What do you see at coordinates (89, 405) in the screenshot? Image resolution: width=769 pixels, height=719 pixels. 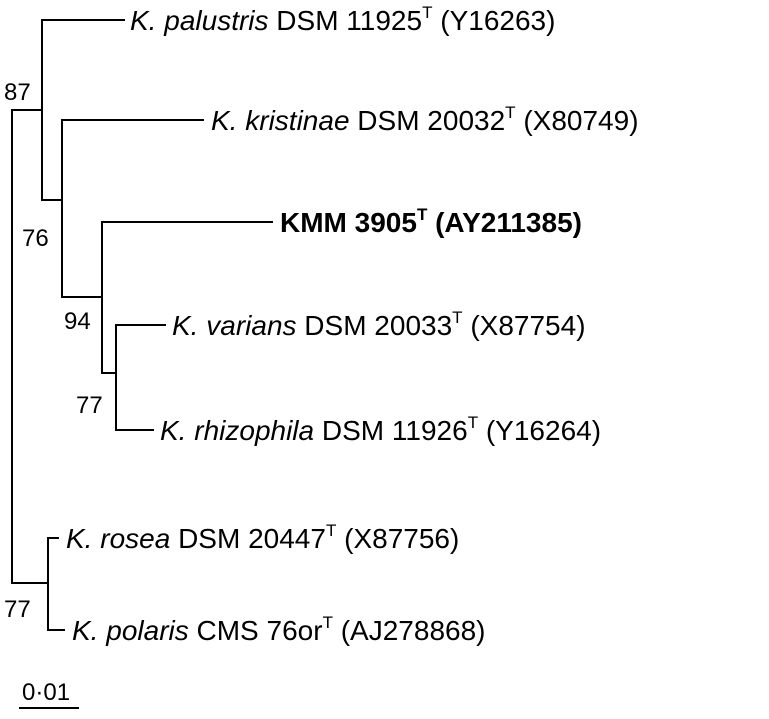 I see `bootstrap-value-varians-rhizophila: 77` at bounding box center [89, 405].